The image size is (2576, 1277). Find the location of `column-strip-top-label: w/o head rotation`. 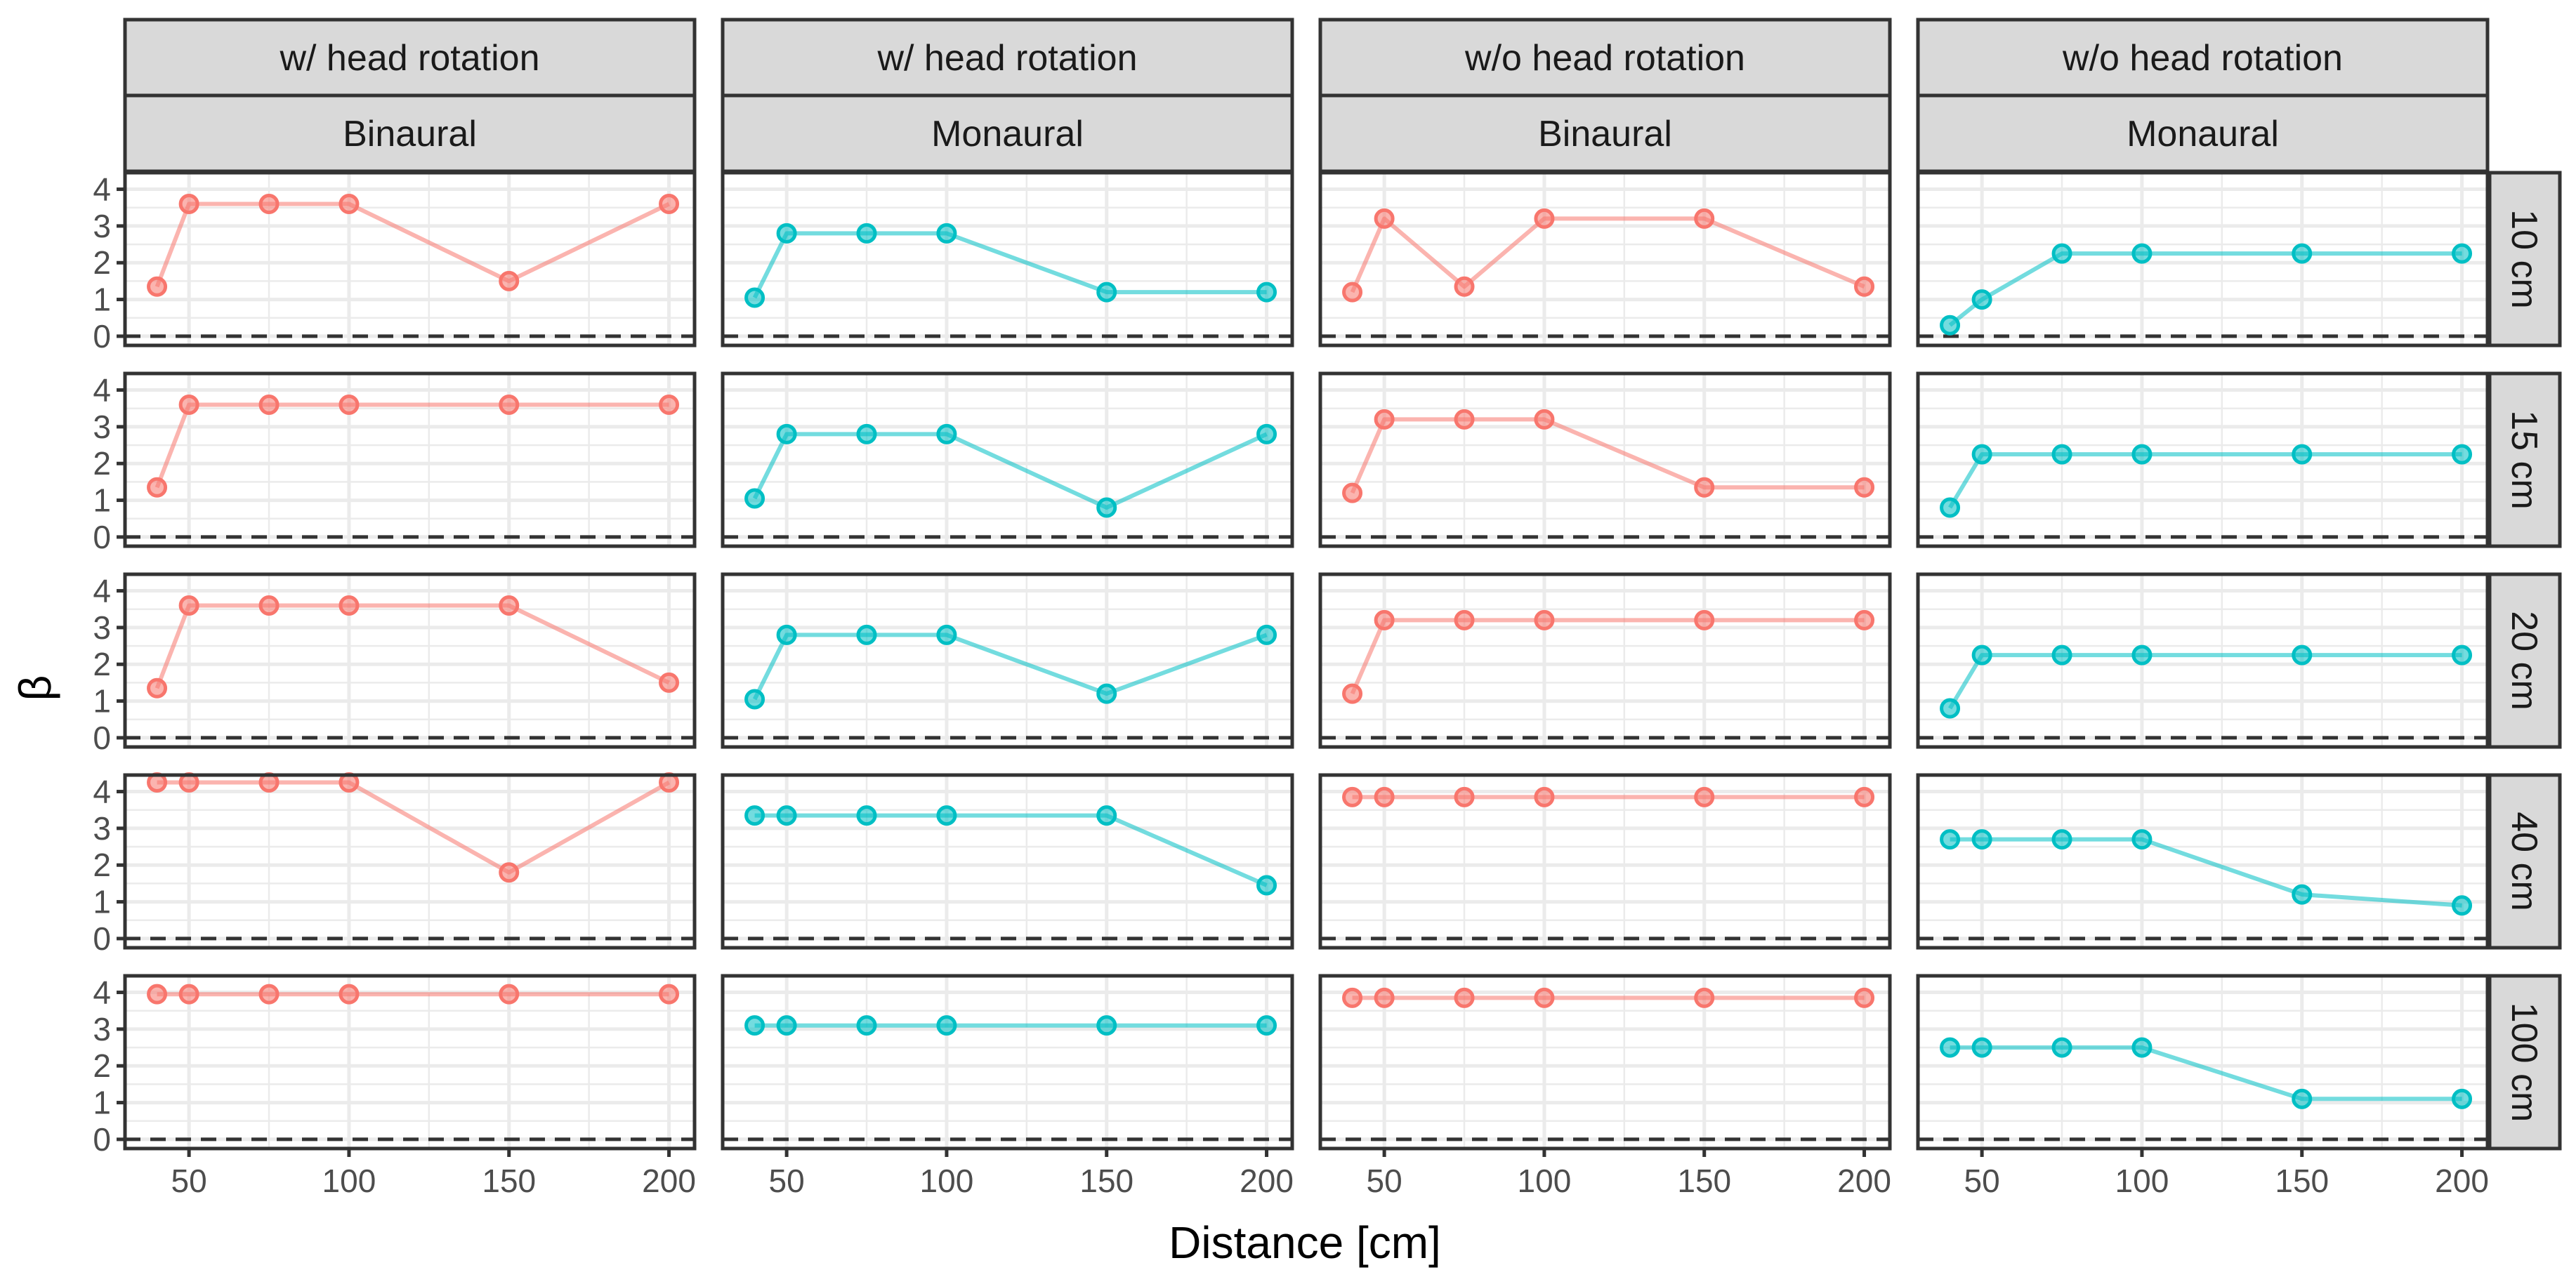

column-strip-top-label: w/o head rotation is located at coordinates (2202, 58).